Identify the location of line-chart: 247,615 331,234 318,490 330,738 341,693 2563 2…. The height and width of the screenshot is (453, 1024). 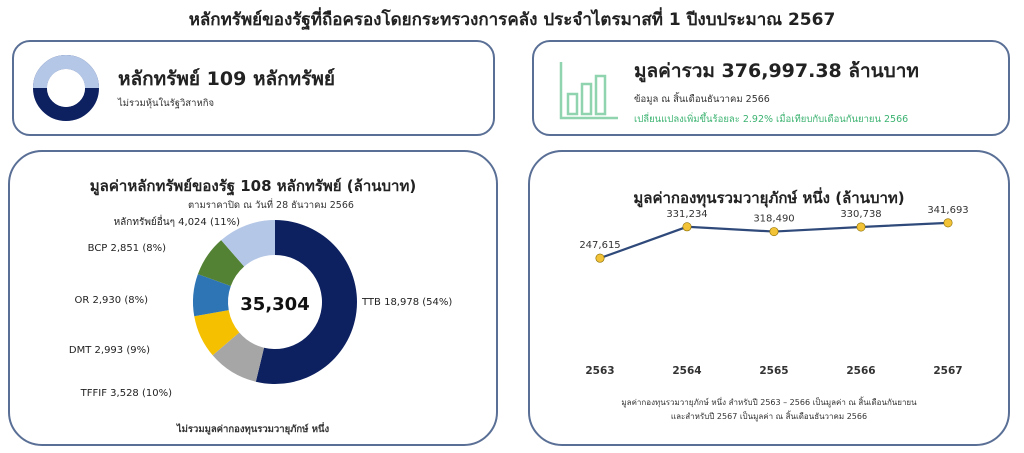
(773, 291).